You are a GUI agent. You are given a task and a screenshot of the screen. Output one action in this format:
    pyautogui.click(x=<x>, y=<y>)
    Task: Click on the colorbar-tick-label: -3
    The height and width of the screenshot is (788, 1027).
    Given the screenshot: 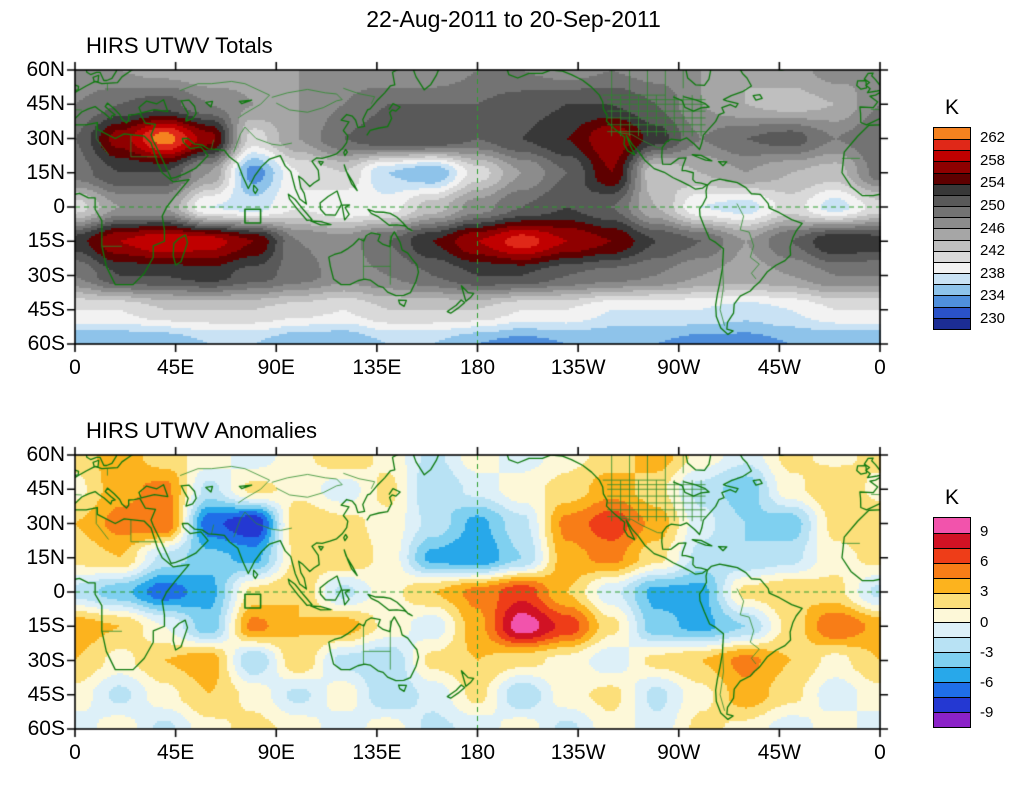 What is the action you would take?
    pyautogui.click(x=987, y=652)
    